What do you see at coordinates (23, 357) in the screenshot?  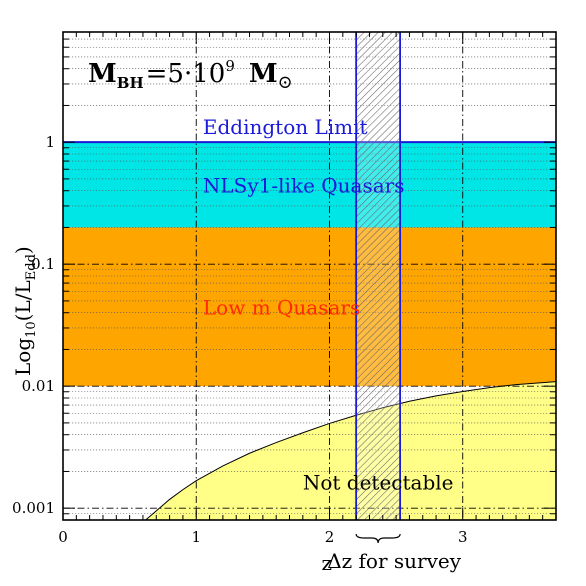 I see `y-axis-label-main: Log` at bounding box center [23, 357].